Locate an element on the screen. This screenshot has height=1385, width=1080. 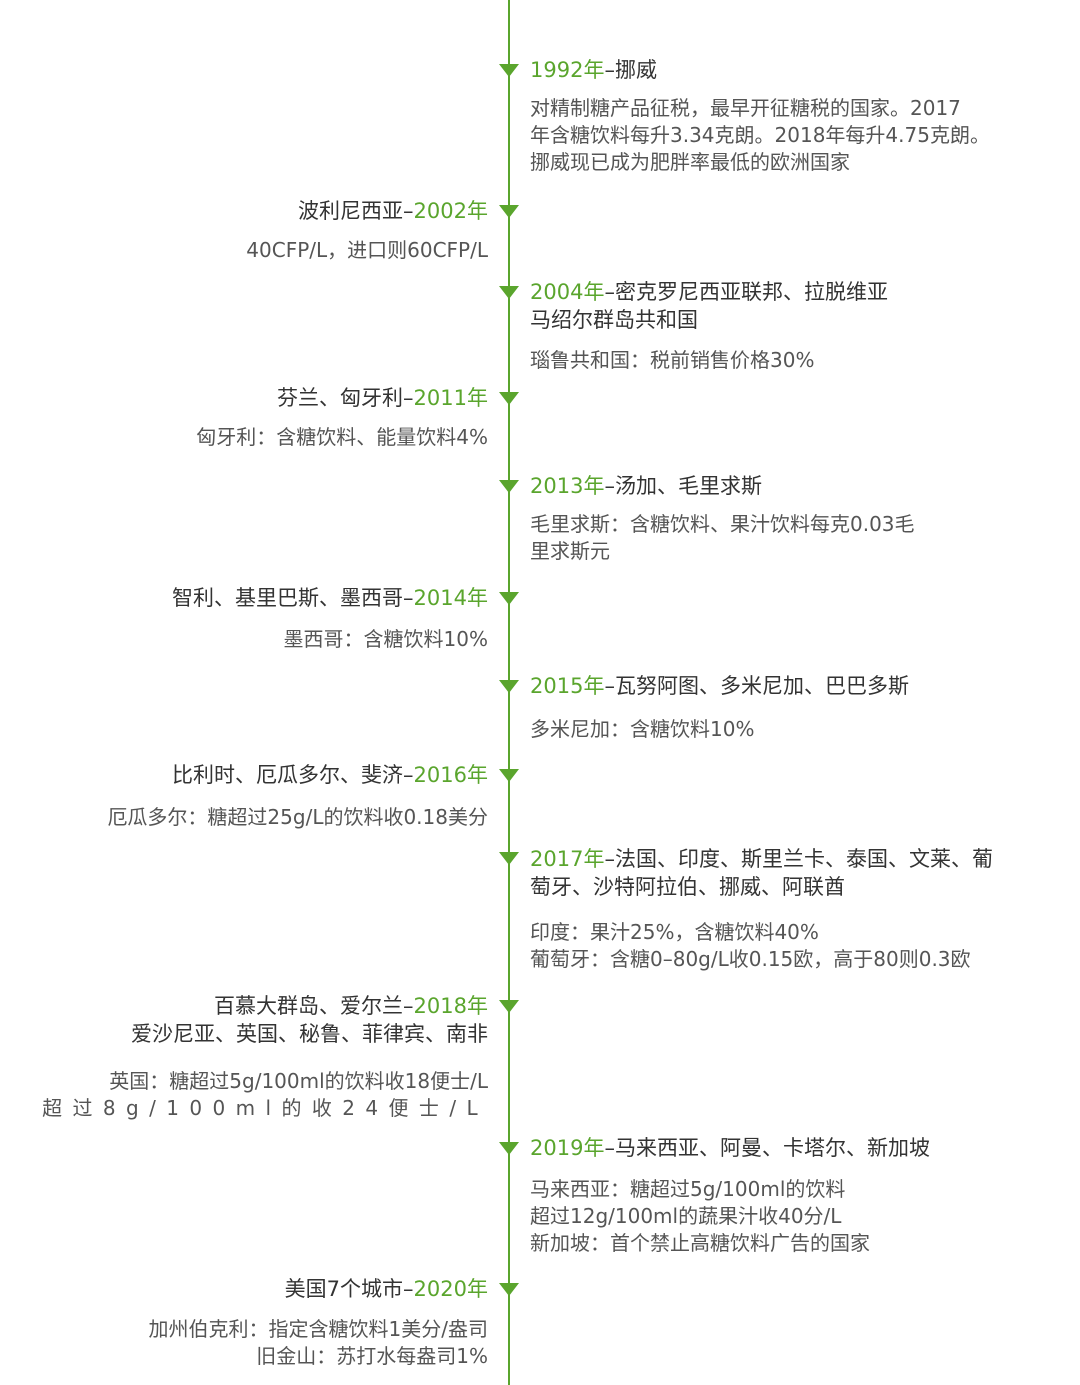
event-countries: 芬兰、匈牙利 is located at coordinates (340, 398).